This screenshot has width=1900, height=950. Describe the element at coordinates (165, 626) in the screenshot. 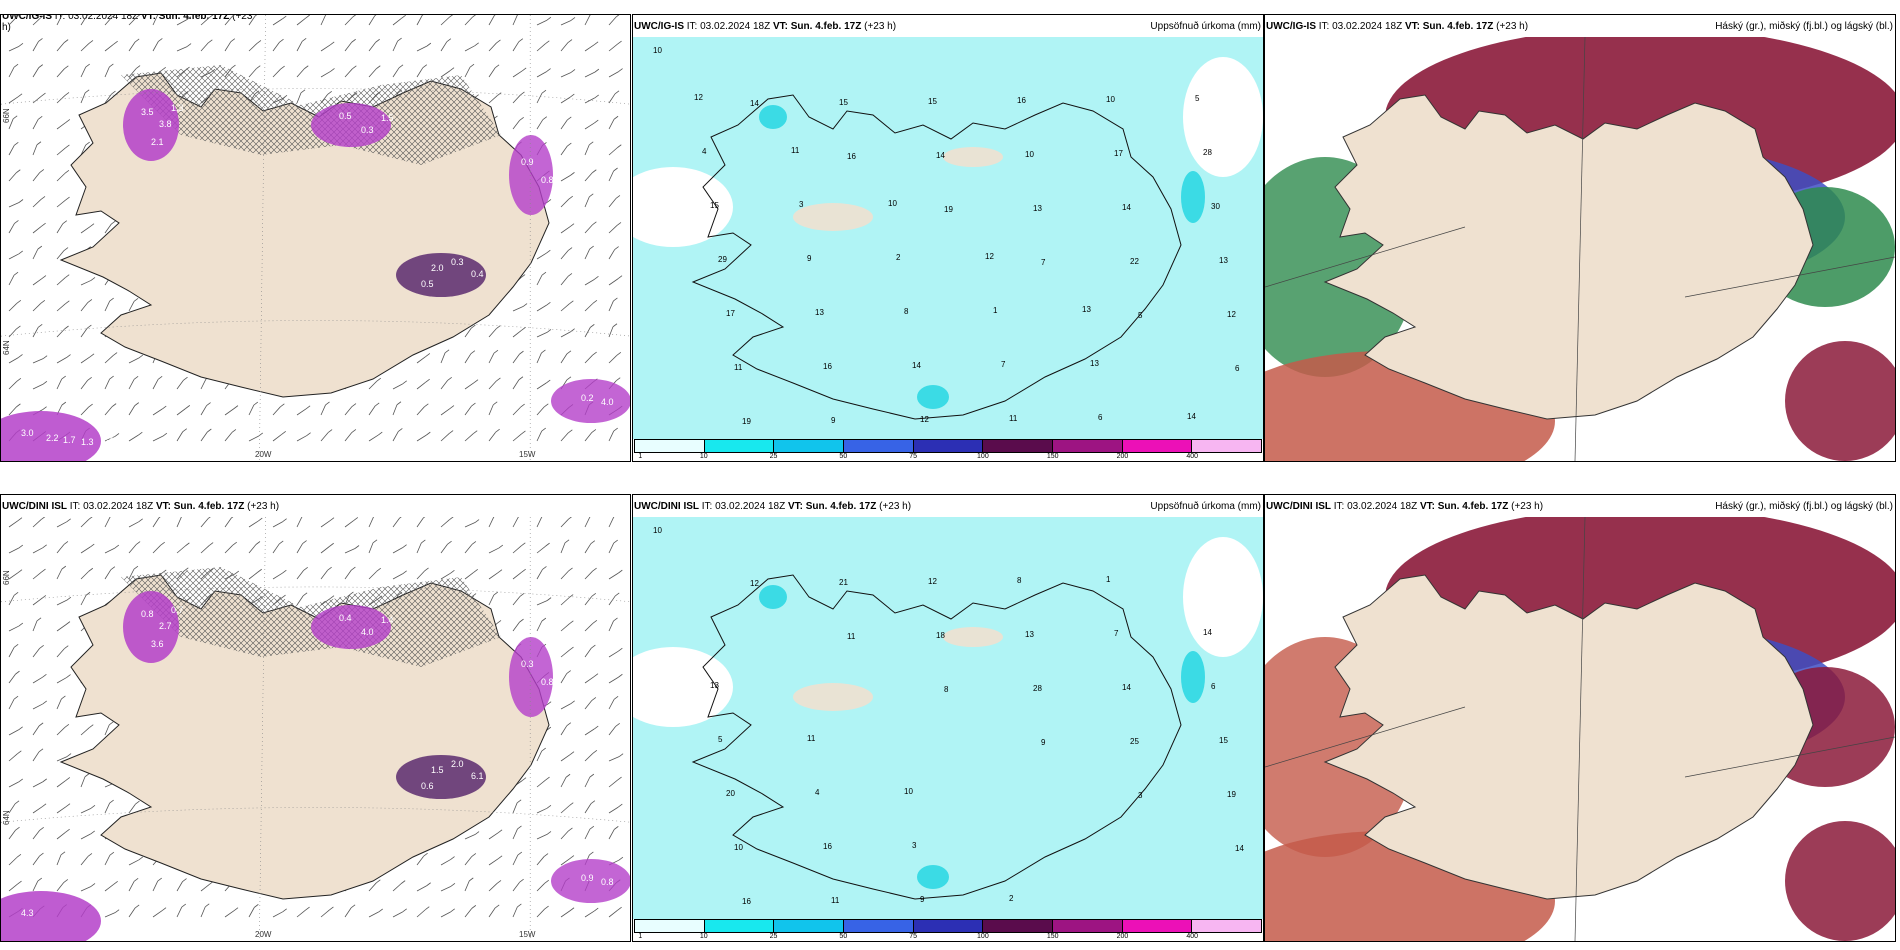

I see `precip-value-label: 2.7` at that location.